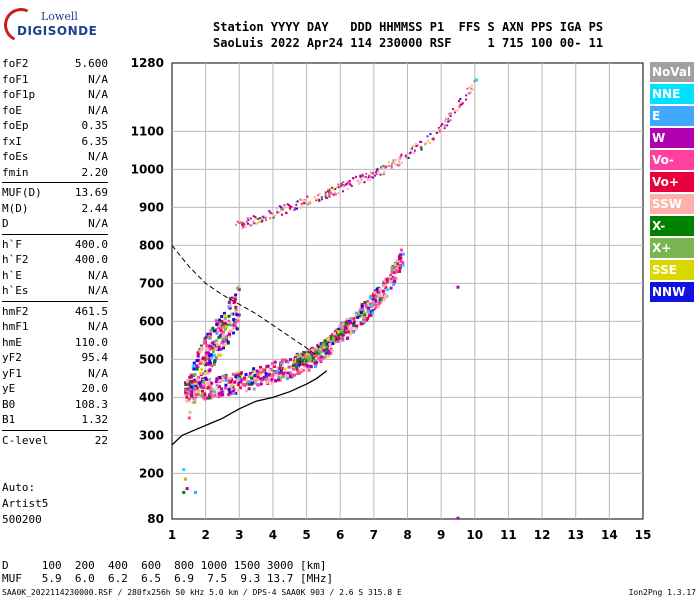 Image resolution: width=700 pixels, height=600 pixels. I want to click on x-tick-label: 5, so click(306, 535).